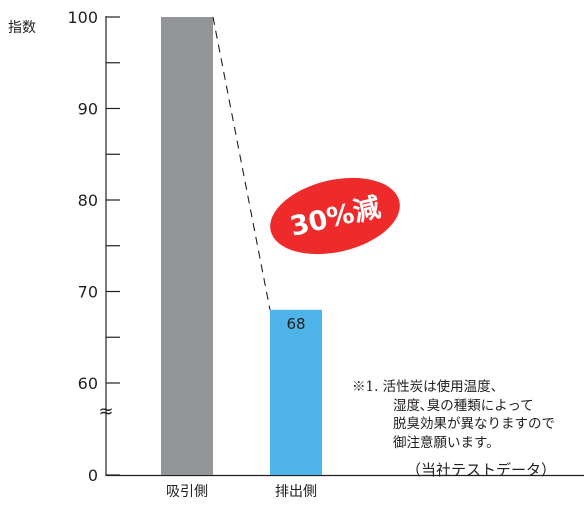 The image size is (584, 510). Describe the element at coordinates (446, 442) in the screenshot. I see `footnote-line: 御注意願います。` at that location.